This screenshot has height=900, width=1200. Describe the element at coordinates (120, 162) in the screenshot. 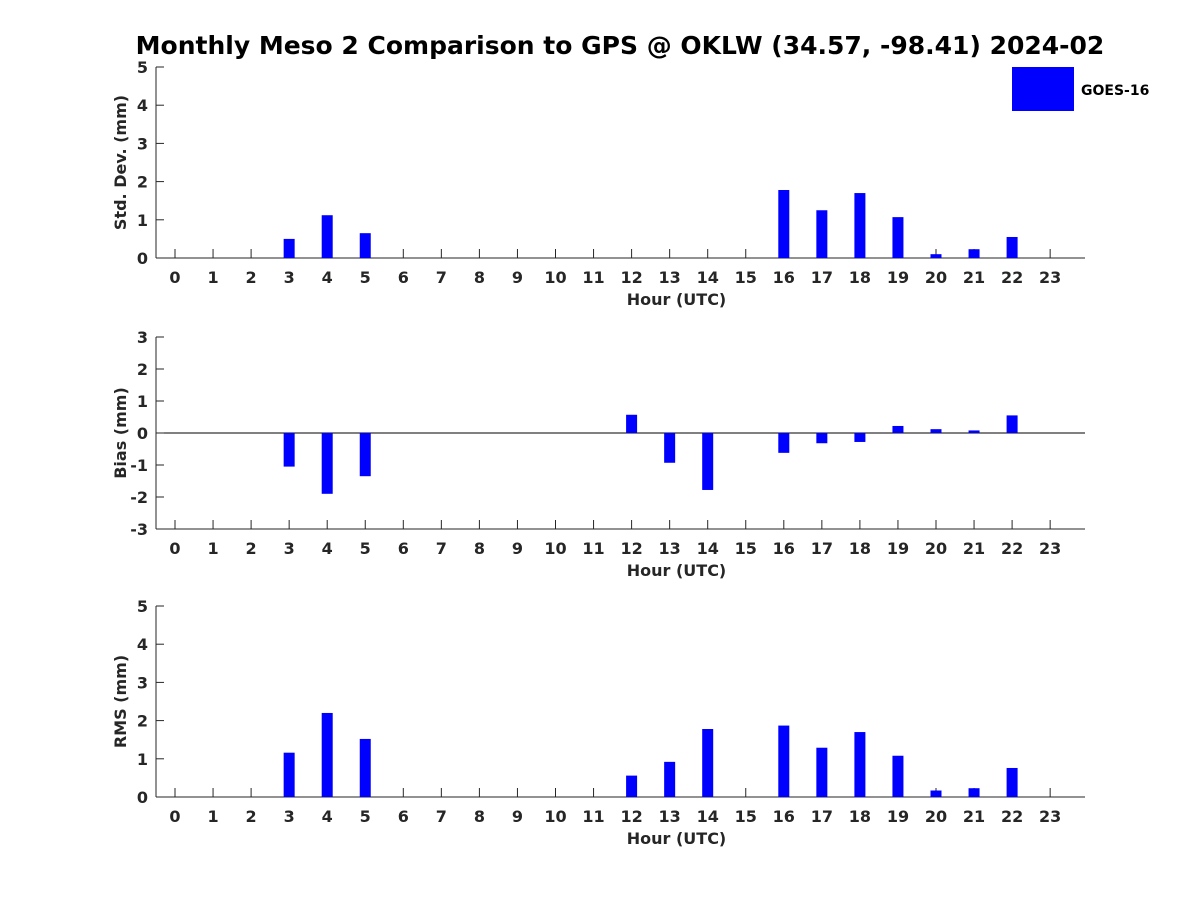

I see `y-axis-label: Std. Dev. (mm)` at that location.